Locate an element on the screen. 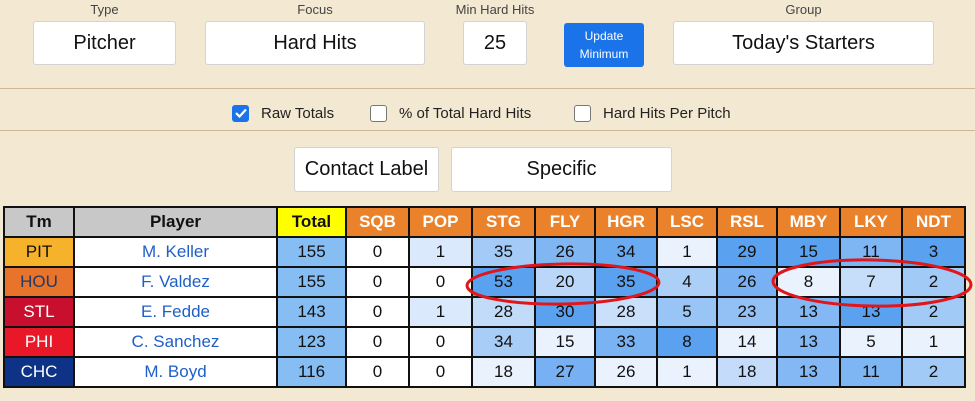 The height and width of the screenshot is (401, 975). col-header-stg: STG is located at coordinates (503, 222).